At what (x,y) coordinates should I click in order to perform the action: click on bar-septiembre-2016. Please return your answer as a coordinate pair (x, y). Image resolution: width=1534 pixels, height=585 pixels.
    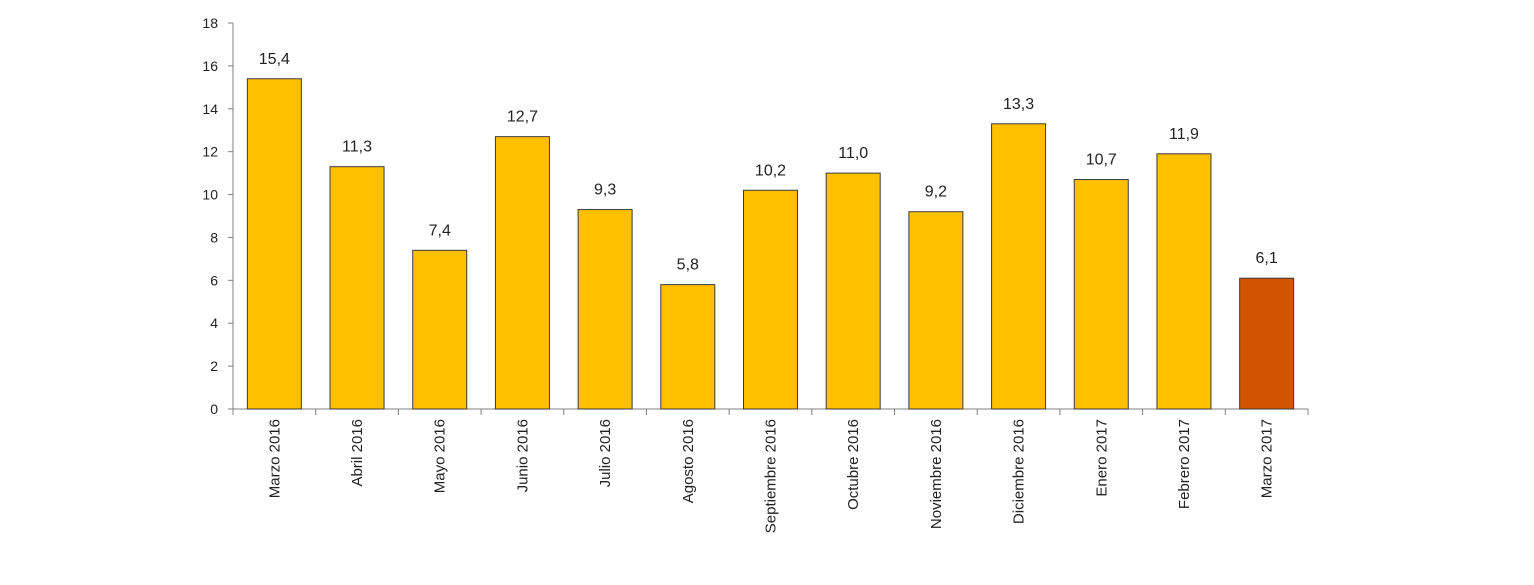
    Looking at the image, I should click on (770, 299).